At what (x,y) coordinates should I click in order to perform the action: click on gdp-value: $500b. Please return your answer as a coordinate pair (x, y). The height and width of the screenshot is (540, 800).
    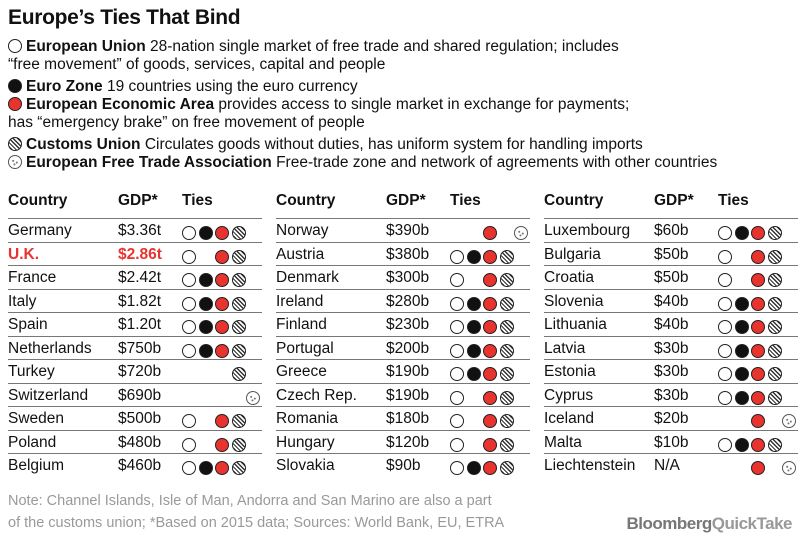
    Looking at the image, I should click on (140, 418).